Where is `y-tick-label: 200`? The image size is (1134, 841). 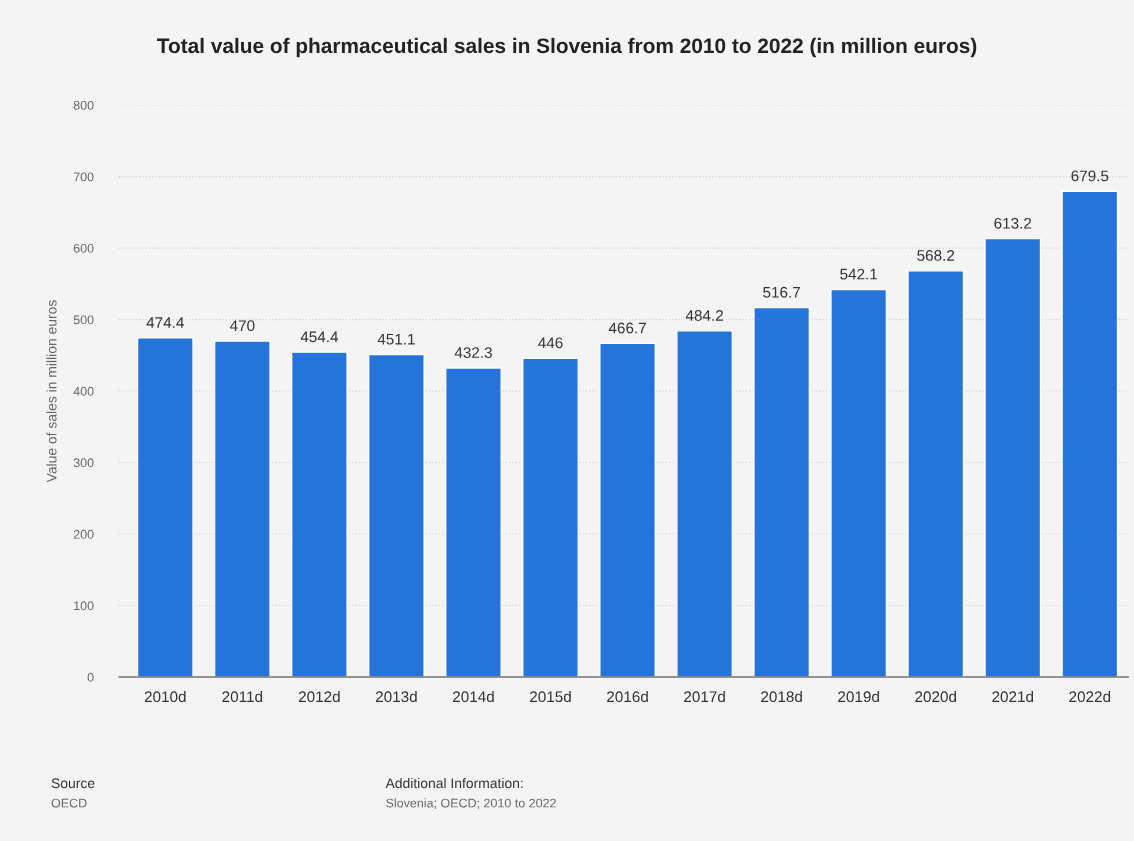
y-tick-label: 200 is located at coordinates (83, 534).